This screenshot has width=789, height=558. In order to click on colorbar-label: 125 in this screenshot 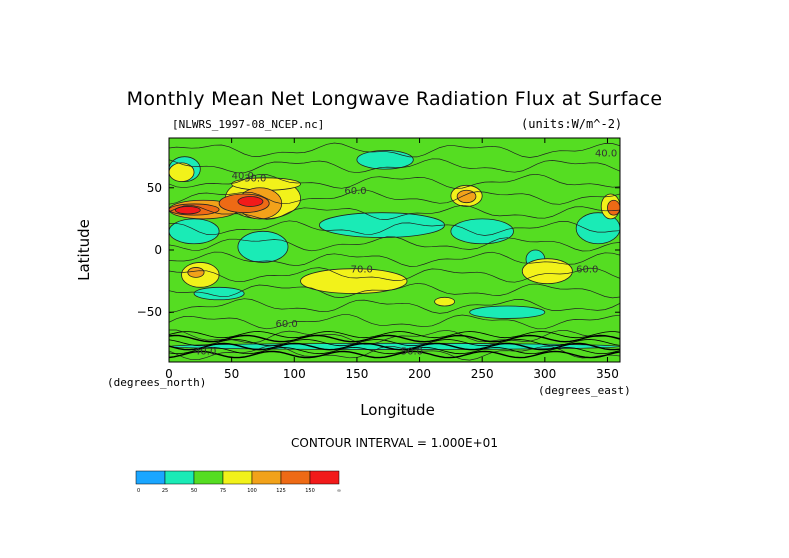, I will do `click(281, 491)`.